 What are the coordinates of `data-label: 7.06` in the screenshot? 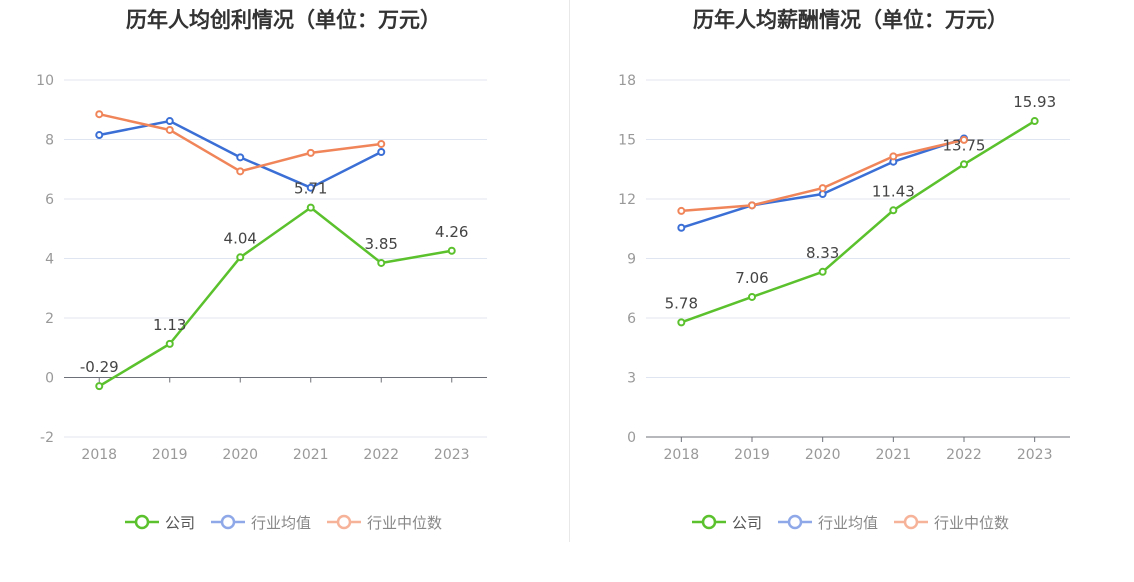 It's located at (751, 278).